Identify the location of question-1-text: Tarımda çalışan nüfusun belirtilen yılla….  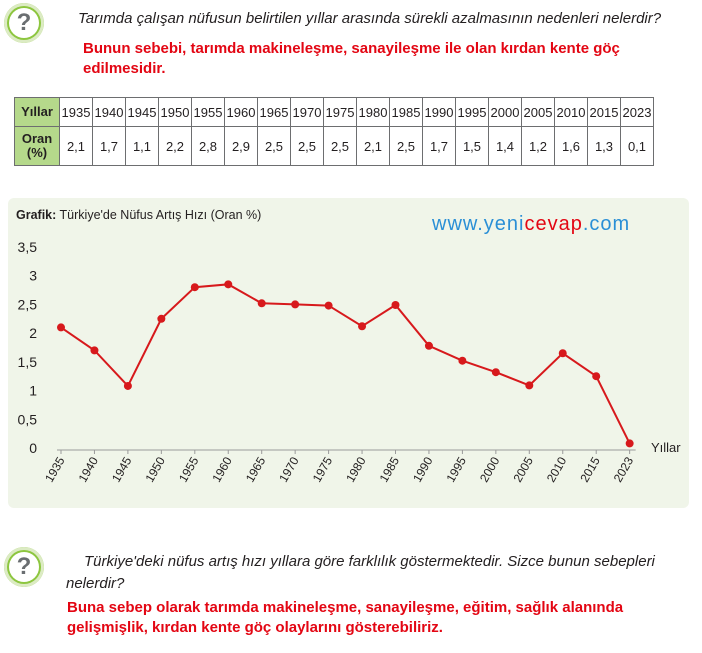
(370, 18).